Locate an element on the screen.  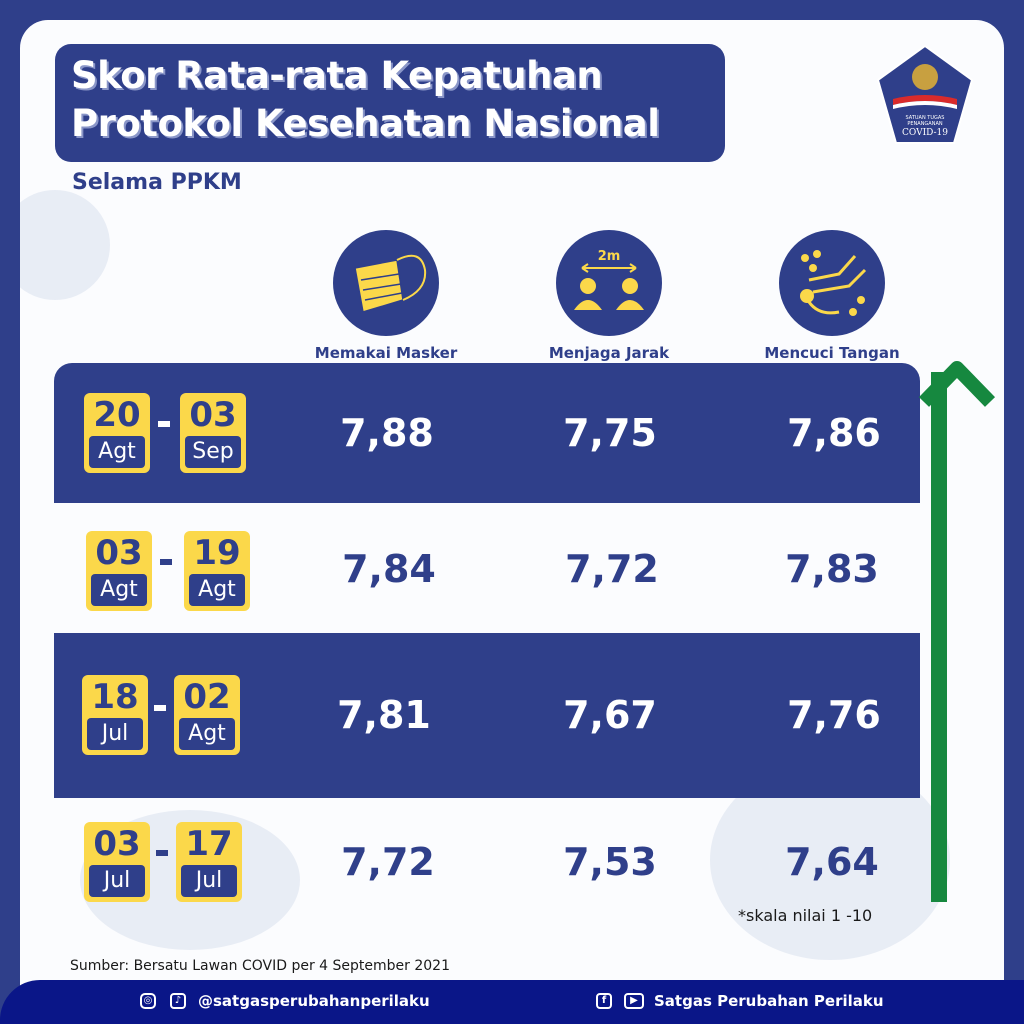
mask-icon is located at coordinates (386, 283).